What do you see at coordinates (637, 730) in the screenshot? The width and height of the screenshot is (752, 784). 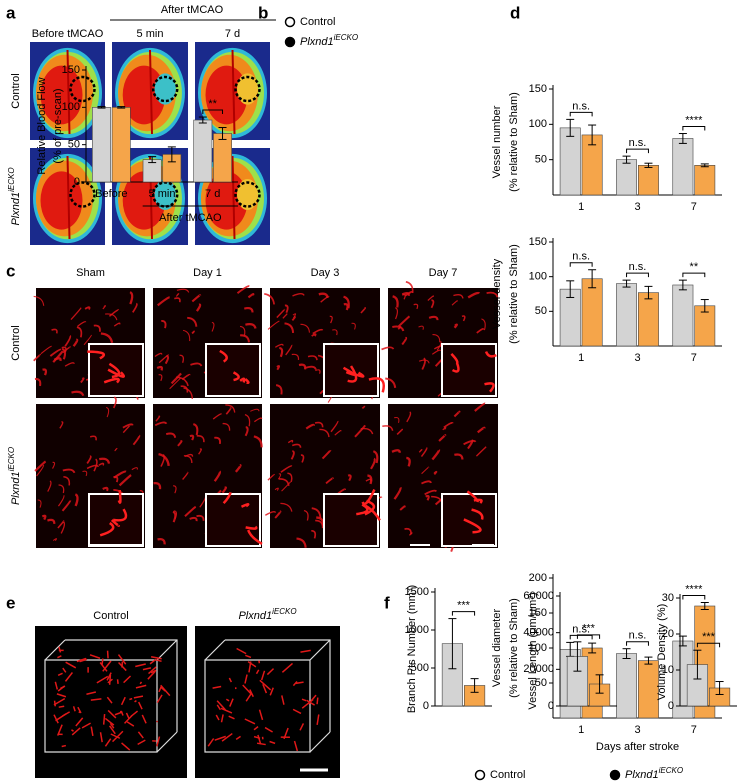 I see `x-tick-label: 3` at bounding box center [637, 730].